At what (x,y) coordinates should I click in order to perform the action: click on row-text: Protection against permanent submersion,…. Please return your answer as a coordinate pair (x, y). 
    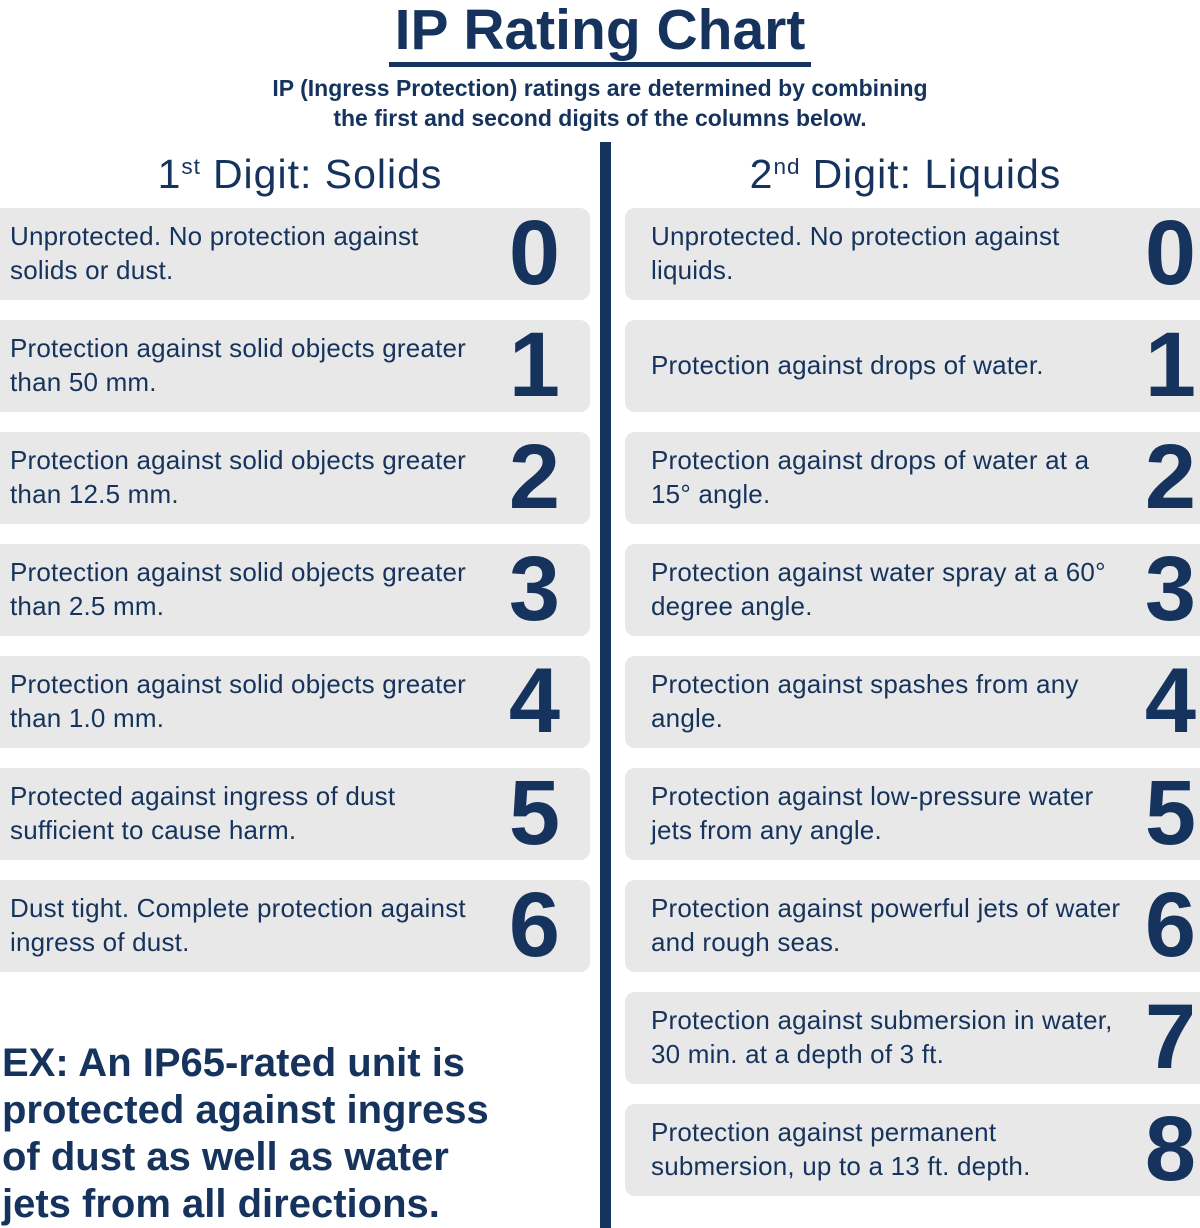
    Looking at the image, I should click on (841, 1149).